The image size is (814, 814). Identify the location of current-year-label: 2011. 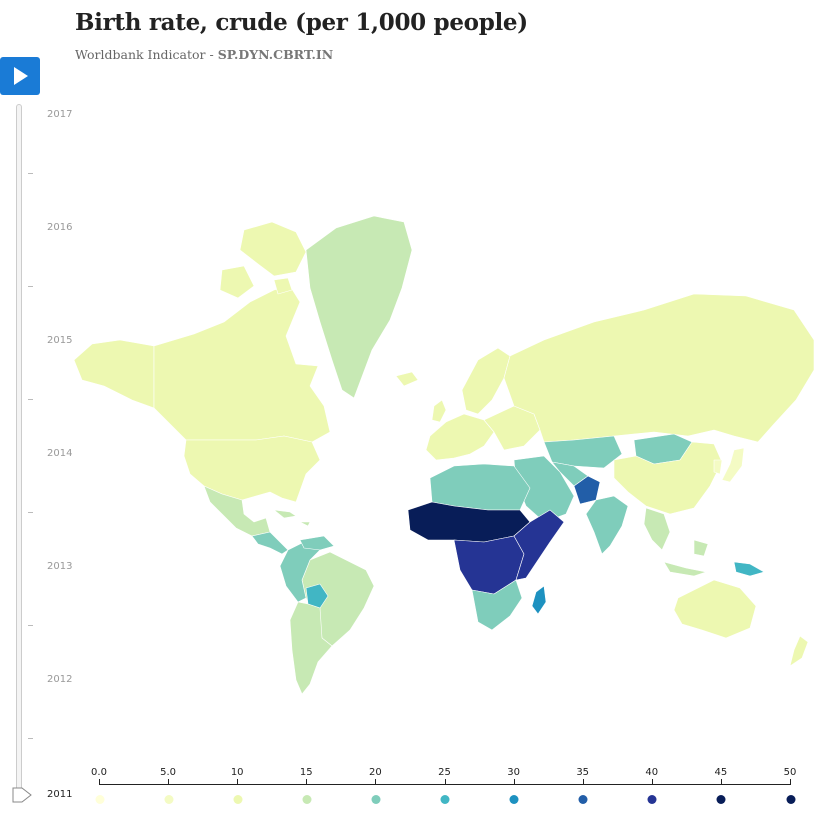
(60, 794).